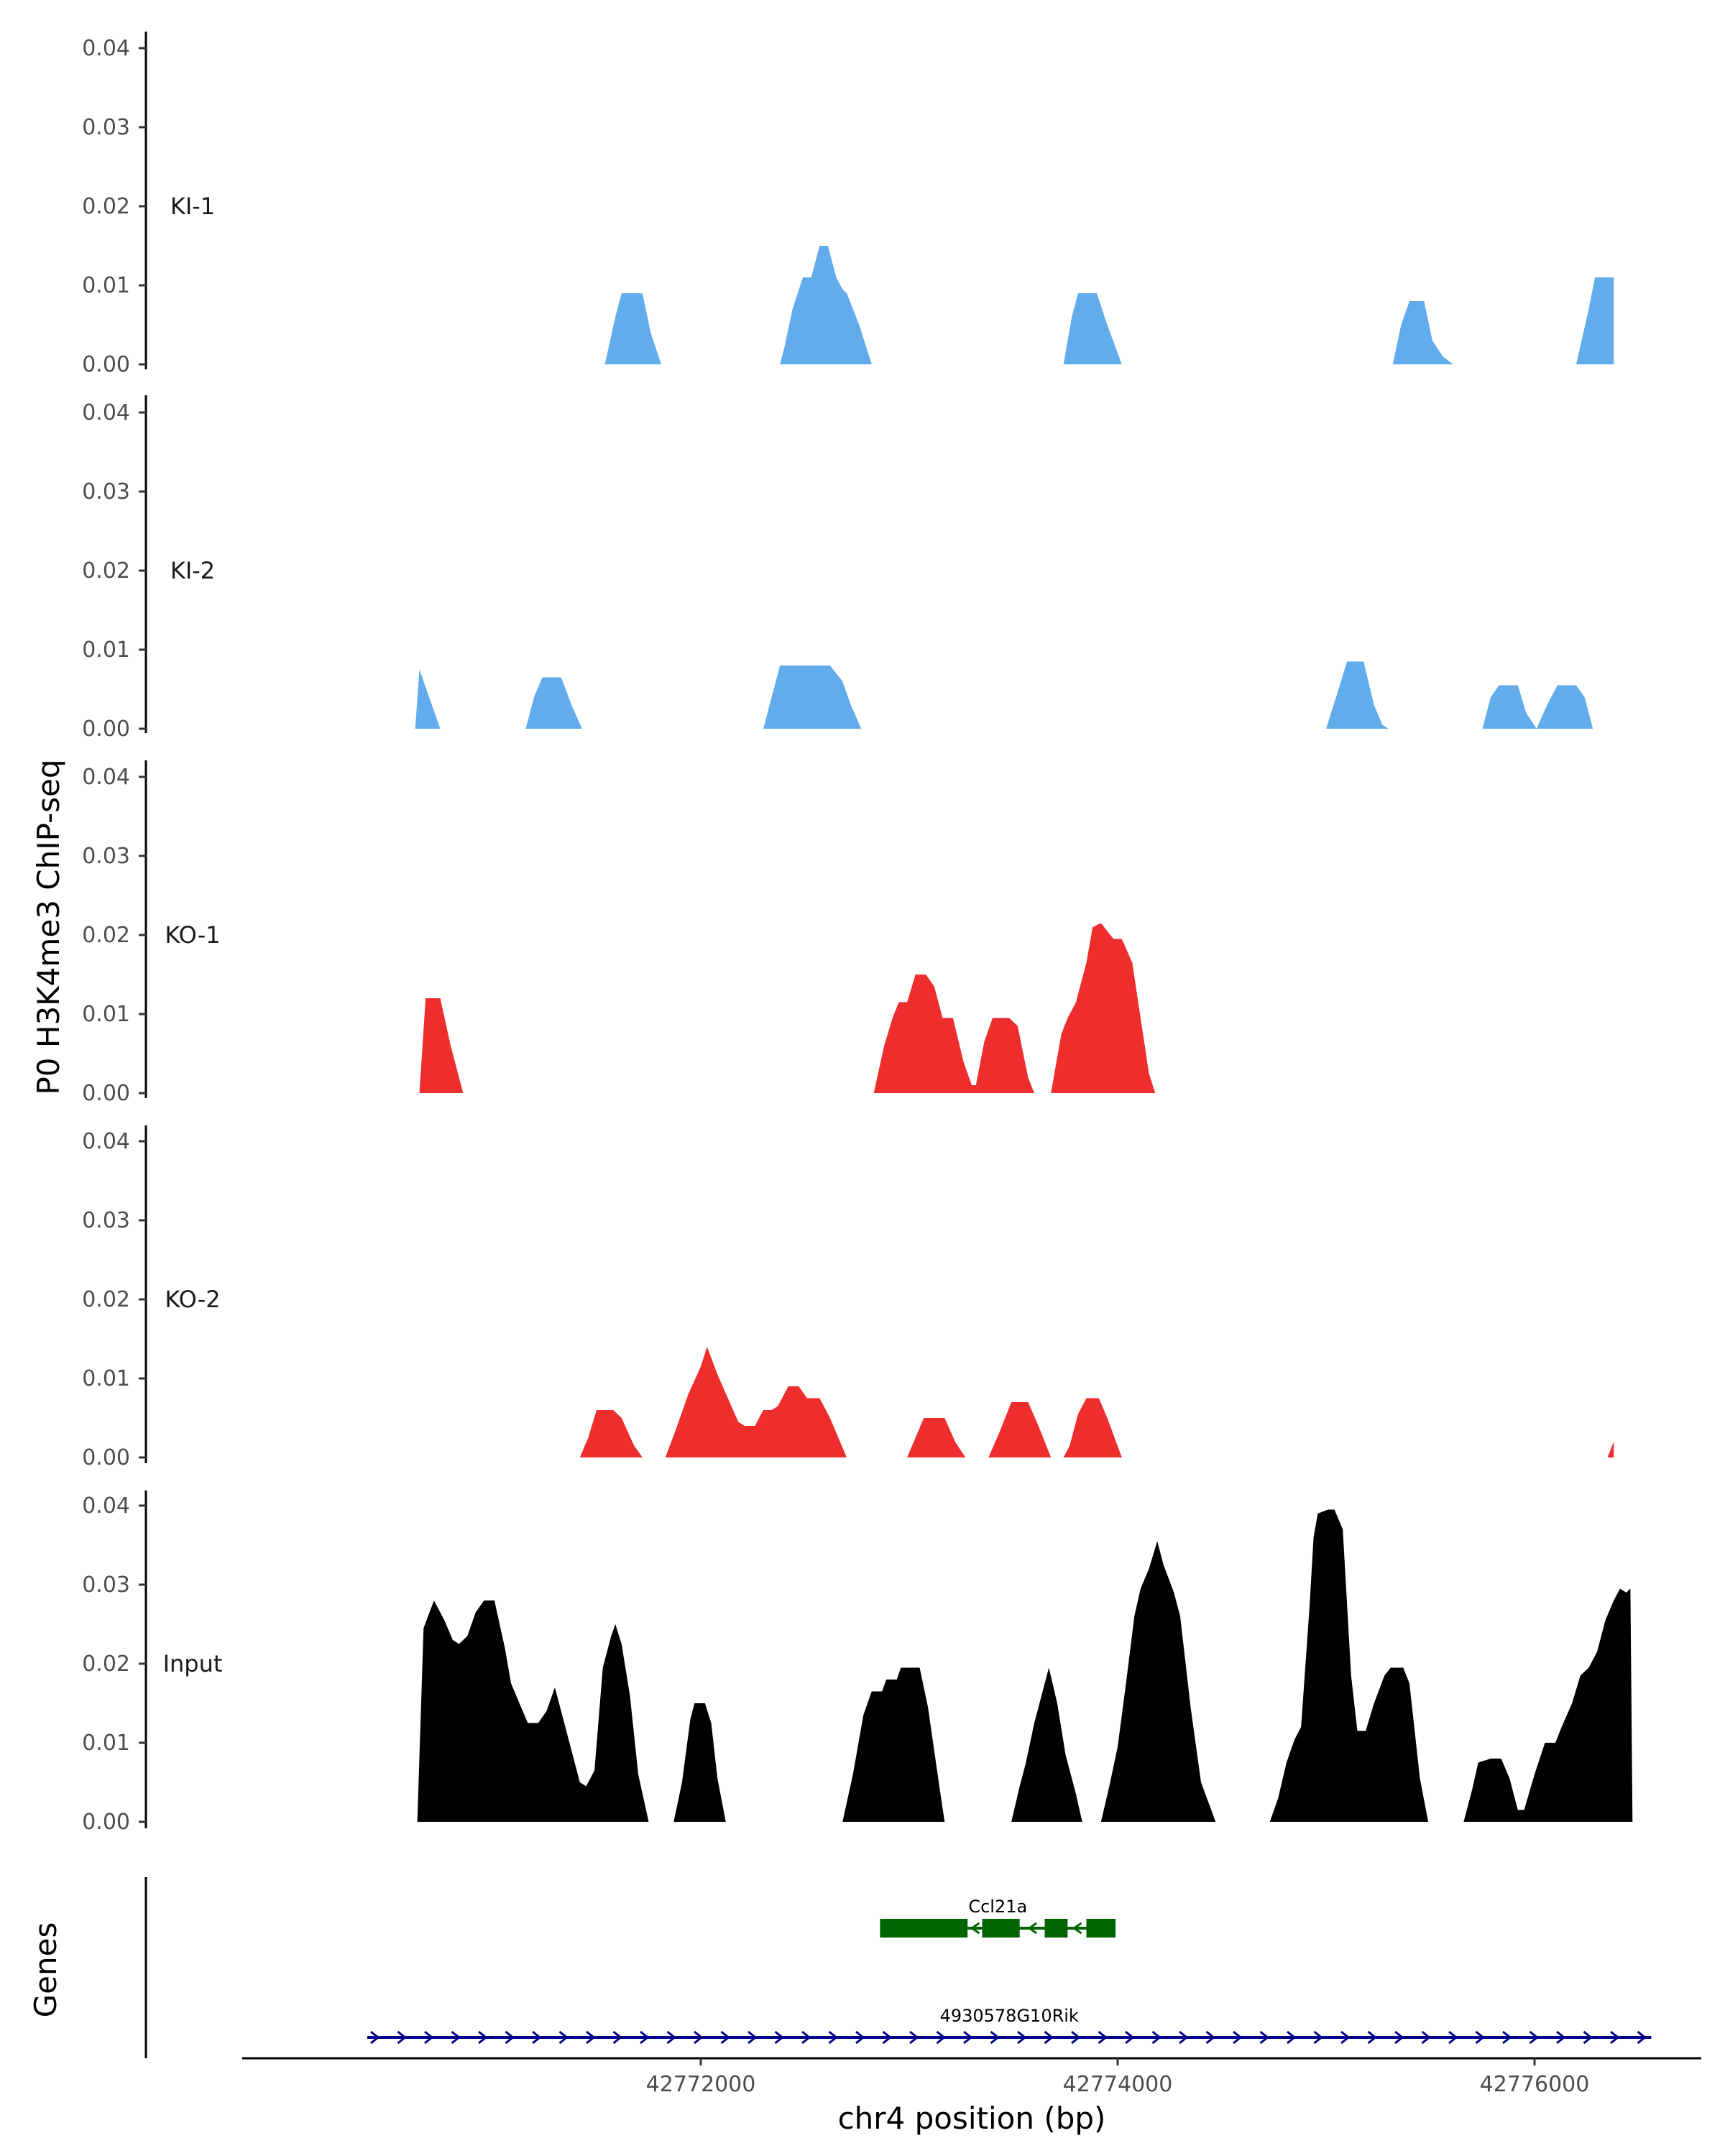 This screenshot has width=1725, height=2156. Describe the element at coordinates (1009, 2016) in the screenshot. I see `gene-label: 4930578G10Rik` at that location.